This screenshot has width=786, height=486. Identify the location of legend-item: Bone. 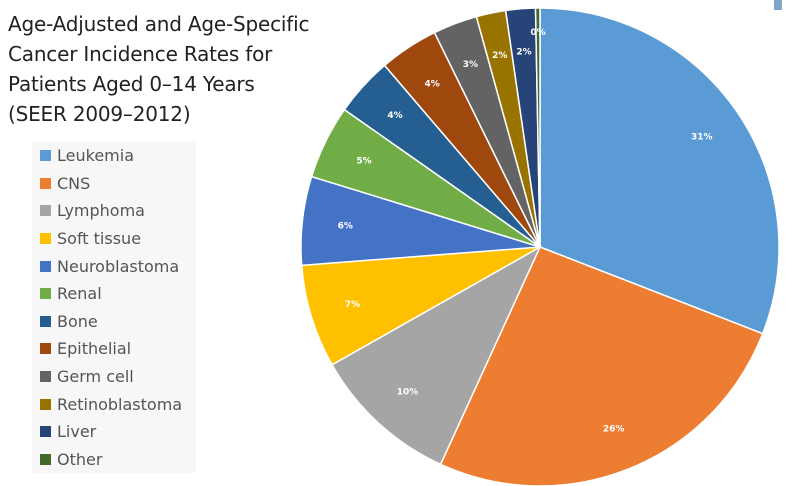
(114, 322).